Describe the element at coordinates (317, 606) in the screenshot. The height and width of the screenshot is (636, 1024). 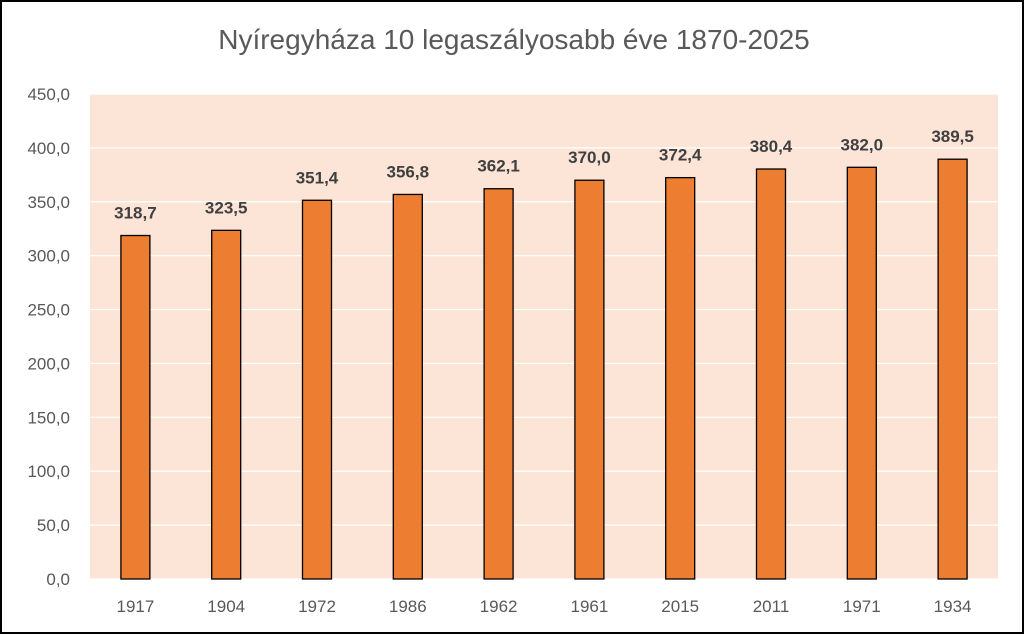
I see `x-tick-label: 1972` at that location.